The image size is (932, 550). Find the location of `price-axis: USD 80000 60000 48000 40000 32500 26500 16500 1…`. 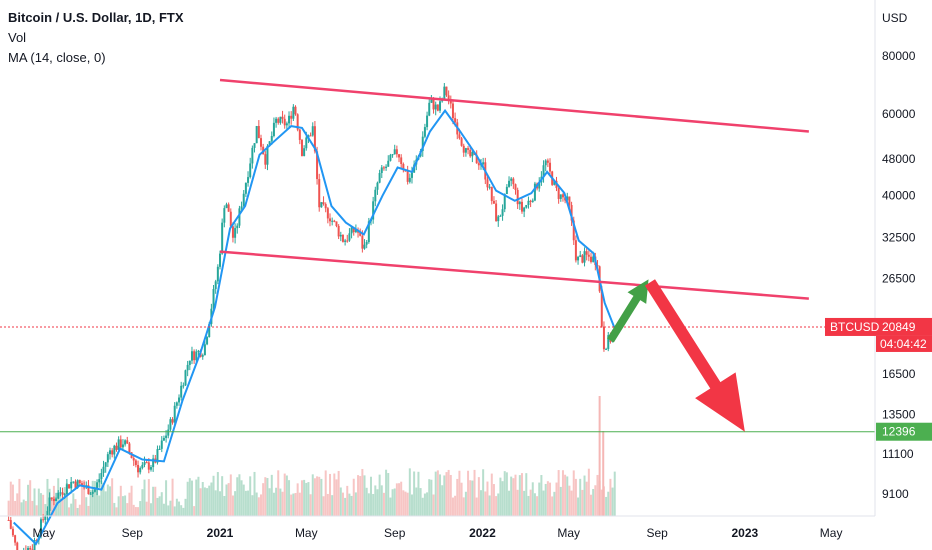

price-axis: USD 80000 60000 48000 40000 32500 26500 16500 1… is located at coordinates (899, 256).